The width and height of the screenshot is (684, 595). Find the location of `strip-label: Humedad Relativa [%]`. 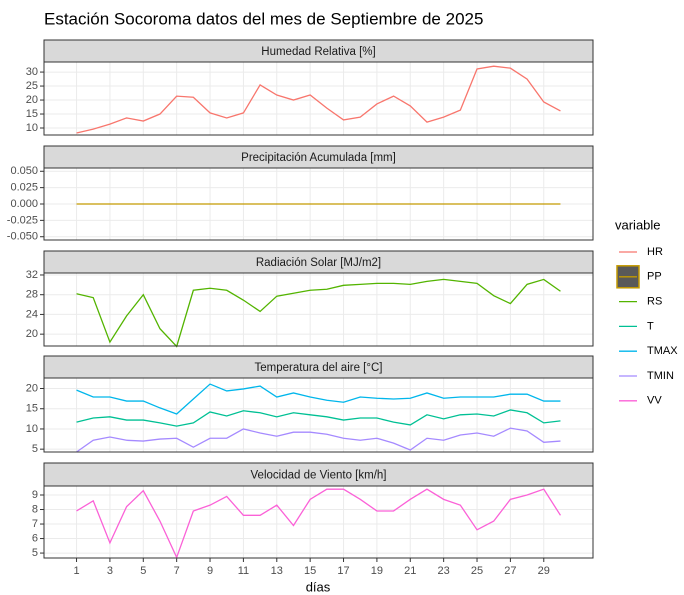

strip-label: Humedad Relativa [%] is located at coordinates (318, 52).